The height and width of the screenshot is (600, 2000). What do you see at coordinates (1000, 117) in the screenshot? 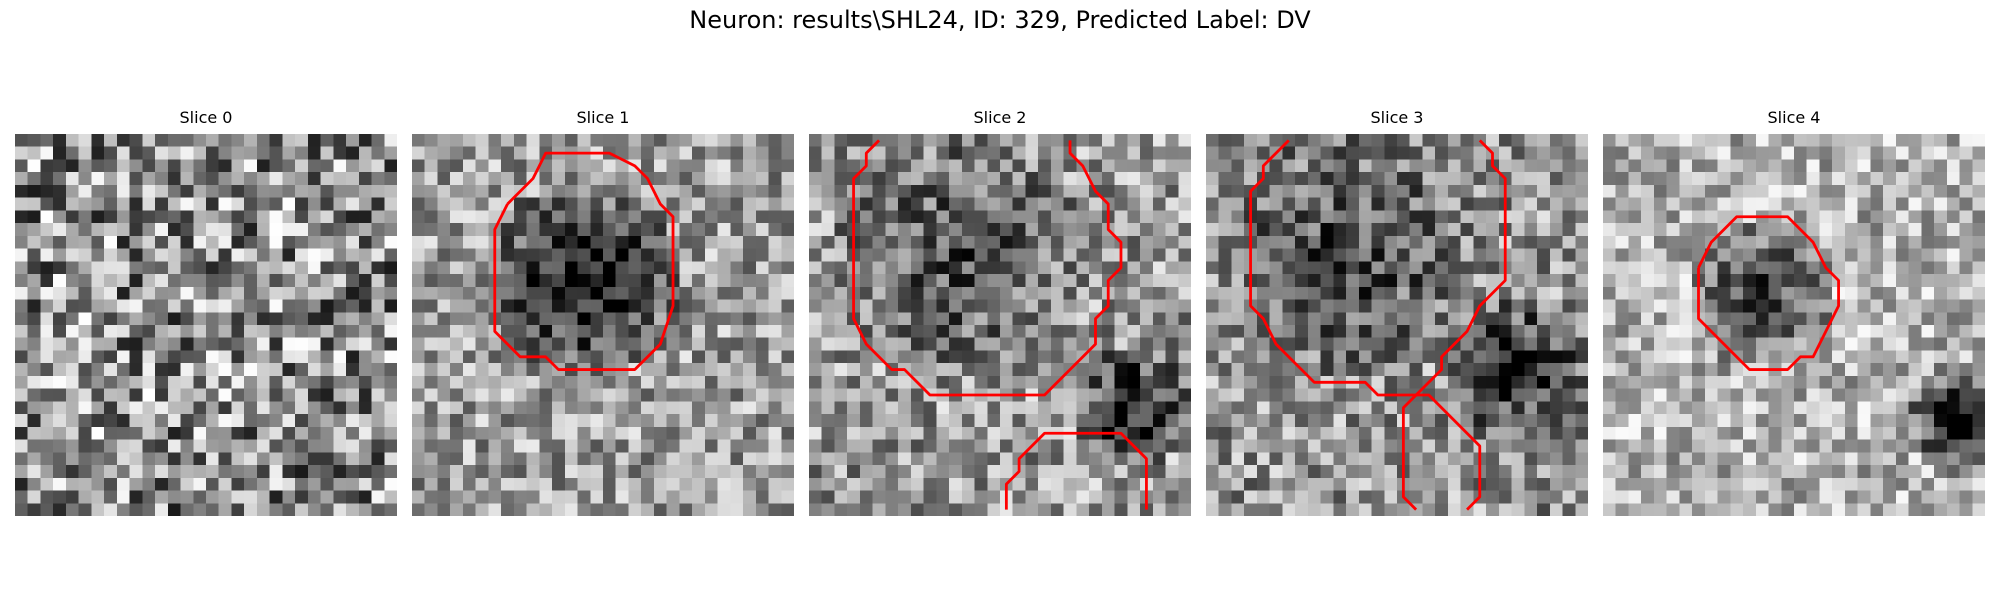
I see `slice-title-2: Slice 2` at bounding box center [1000, 117].